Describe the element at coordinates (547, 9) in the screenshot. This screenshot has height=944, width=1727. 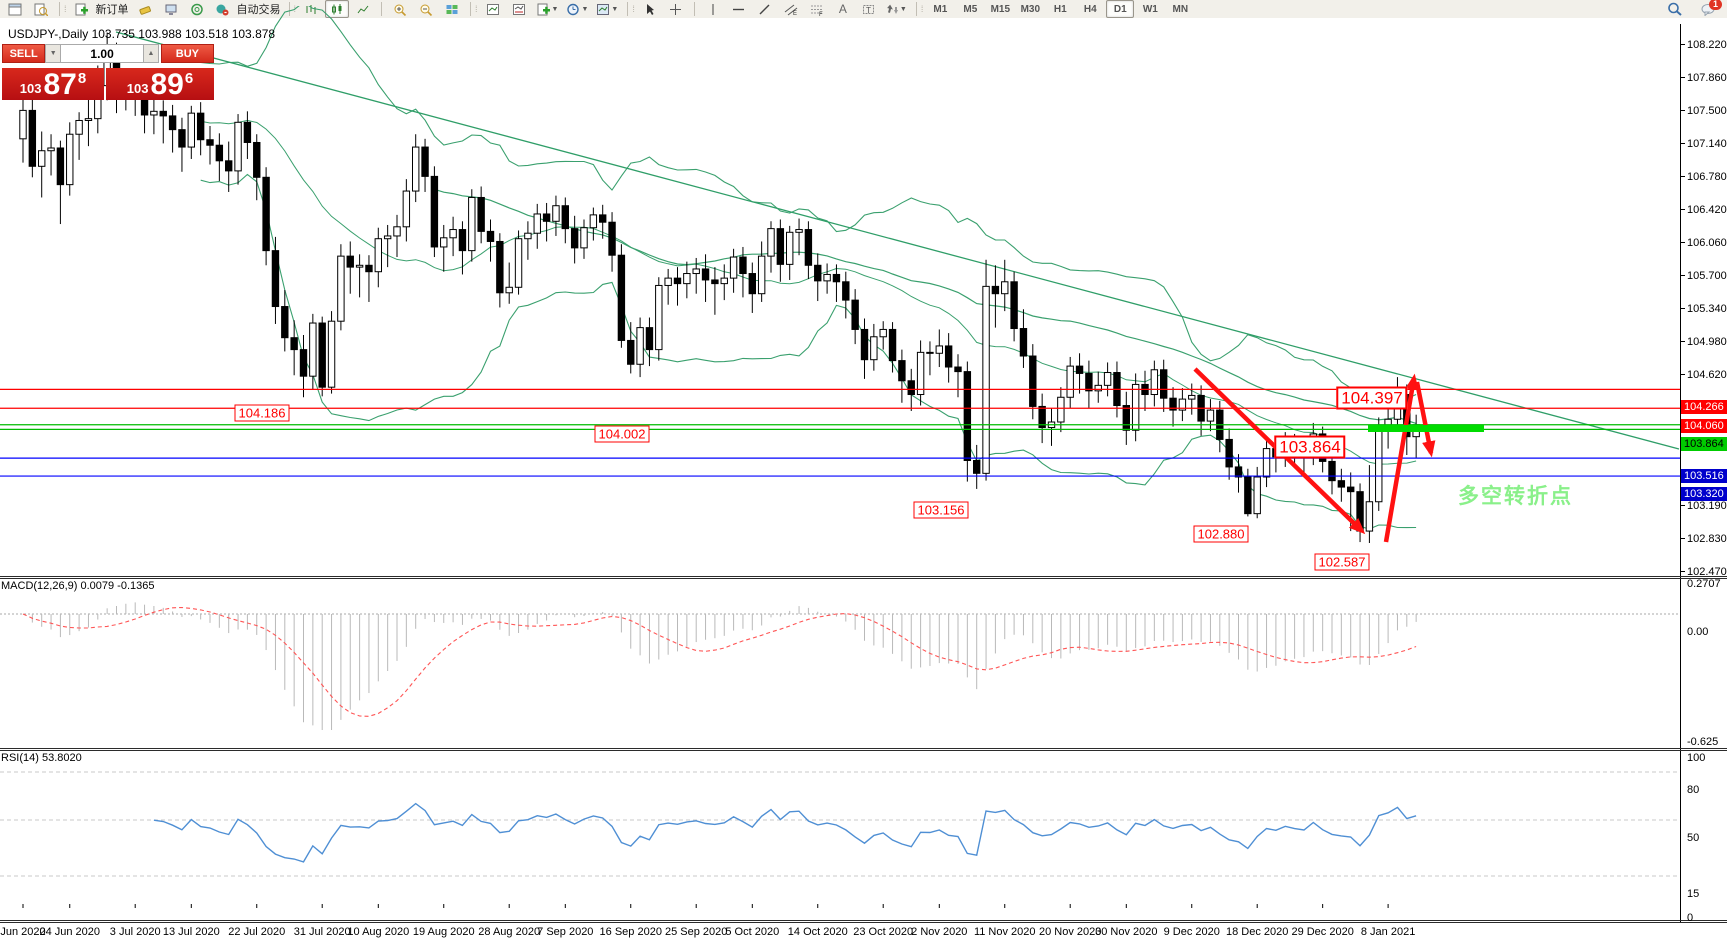
I see `add-indicator-icon: ▼` at that location.